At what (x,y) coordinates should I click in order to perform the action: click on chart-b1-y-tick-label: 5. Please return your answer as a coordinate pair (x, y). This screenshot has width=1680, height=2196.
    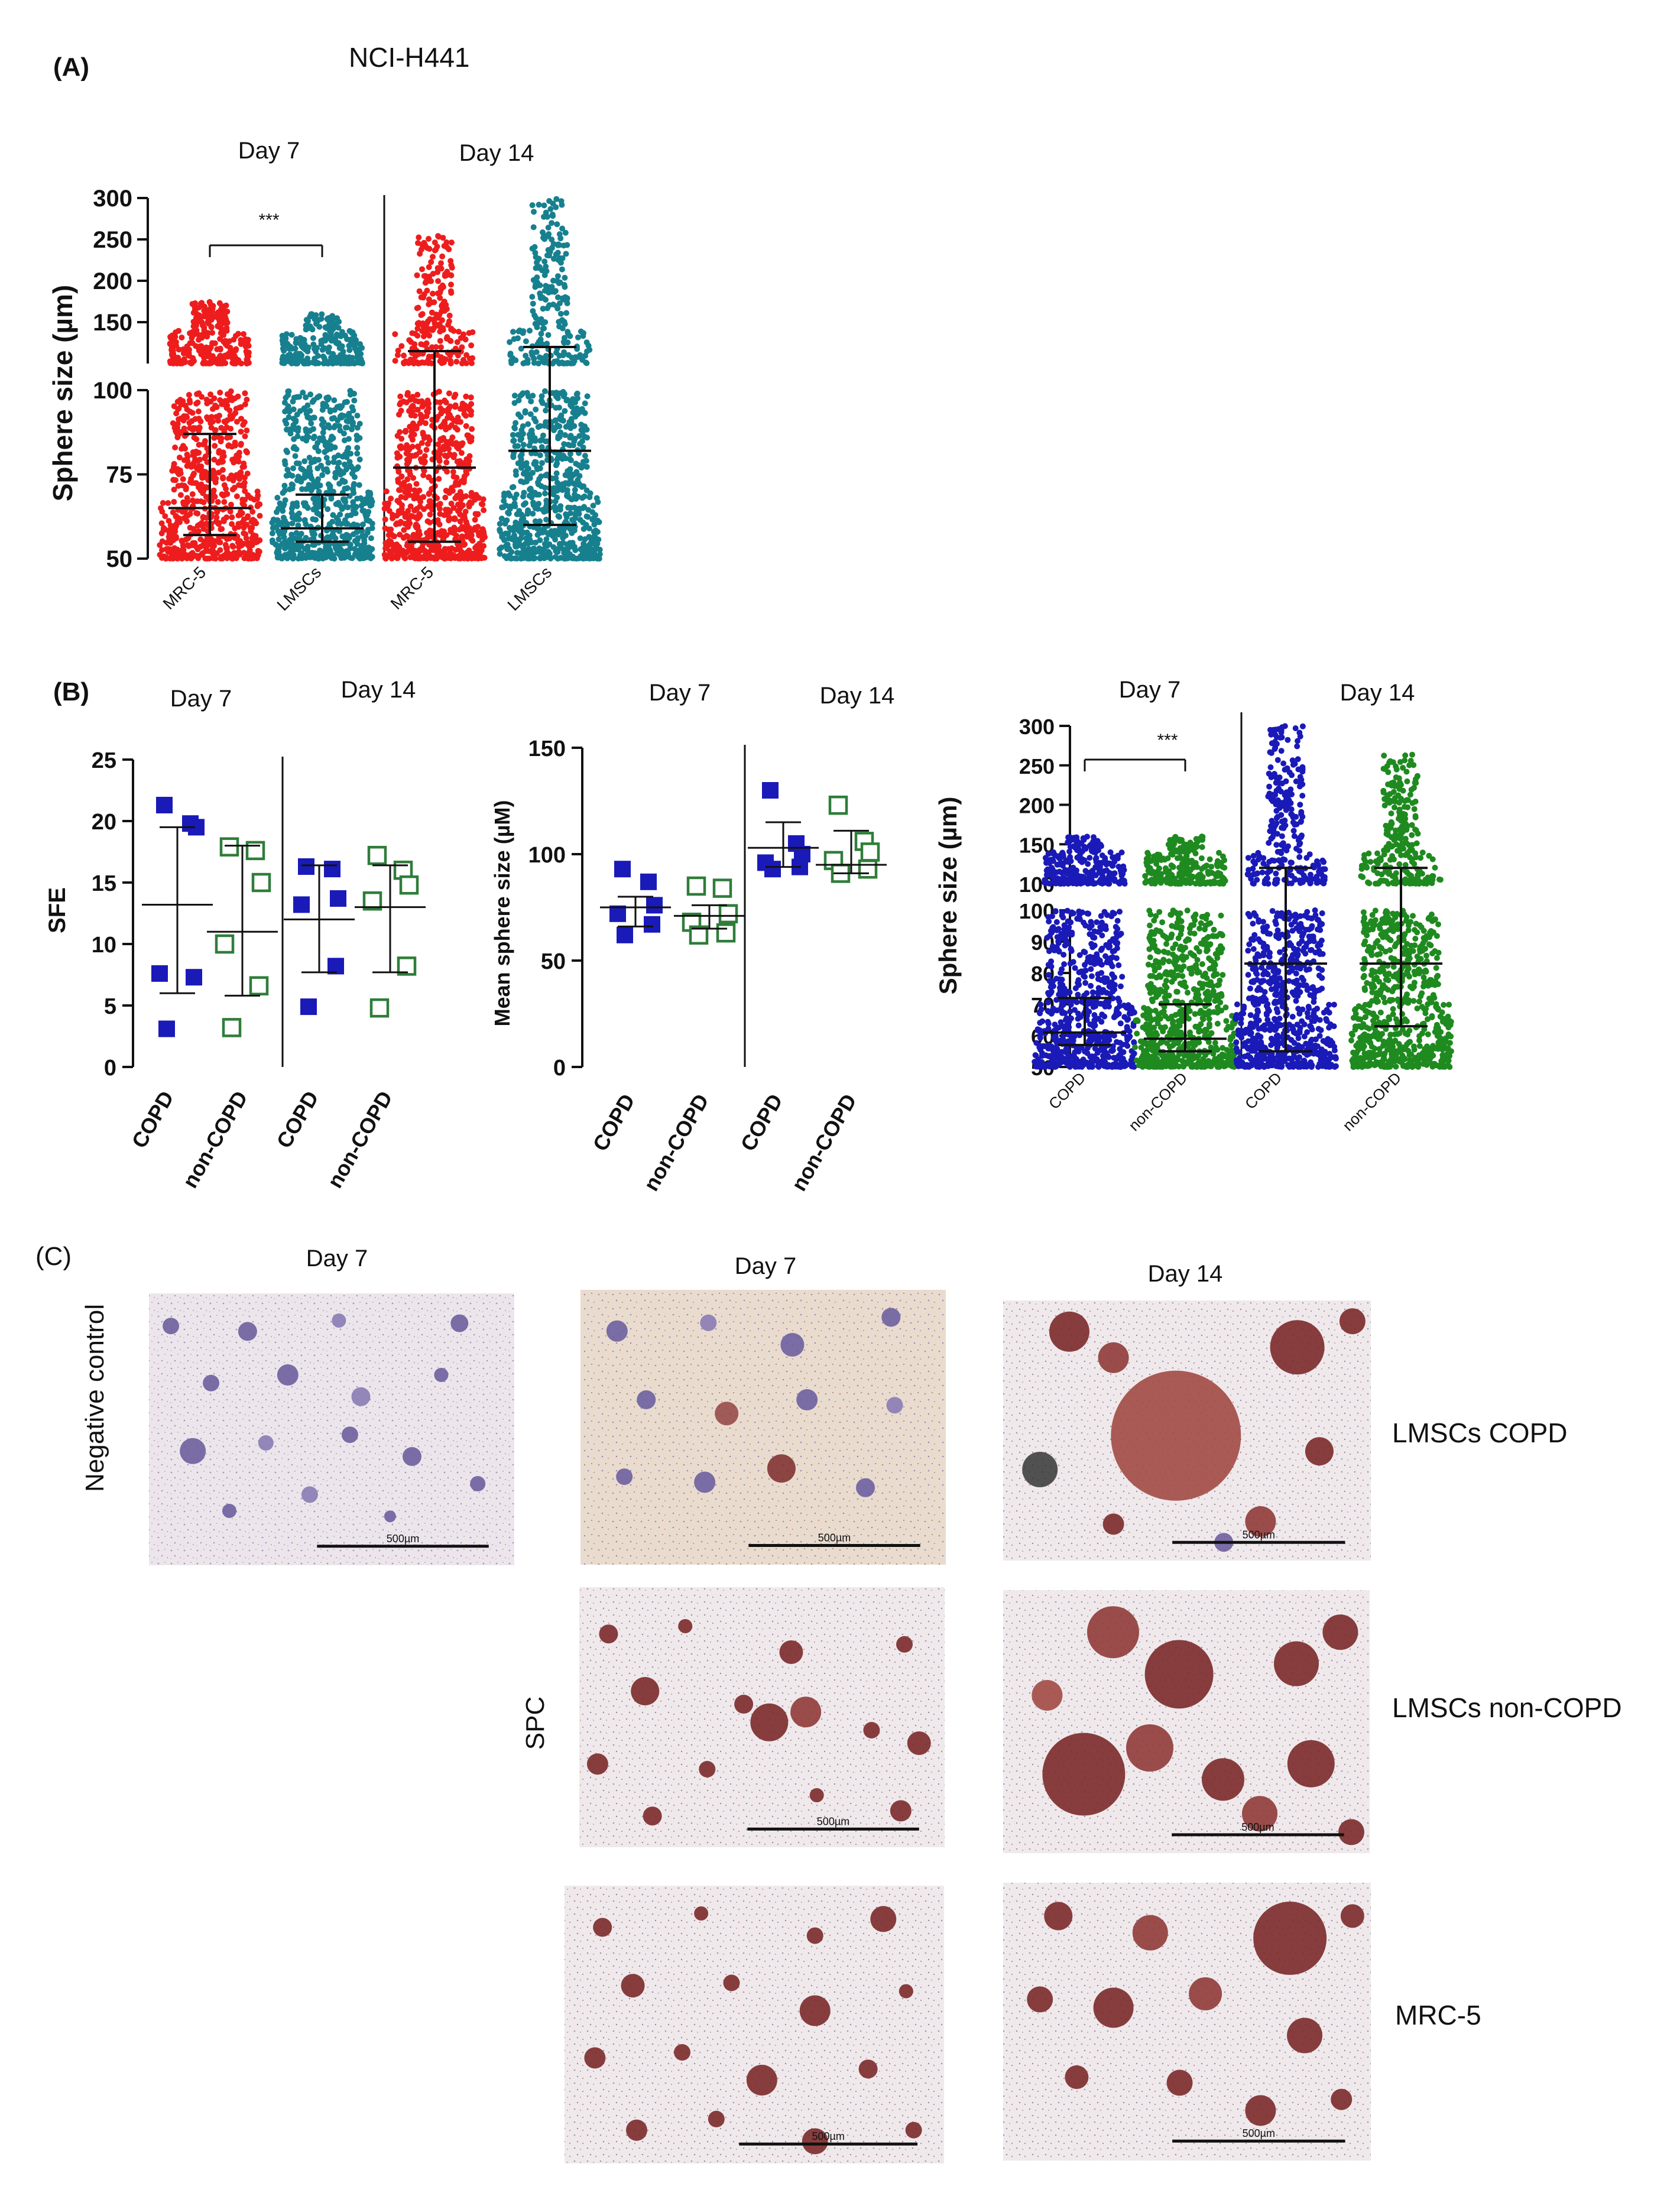
    Looking at the image, I should click on (110, 1007).